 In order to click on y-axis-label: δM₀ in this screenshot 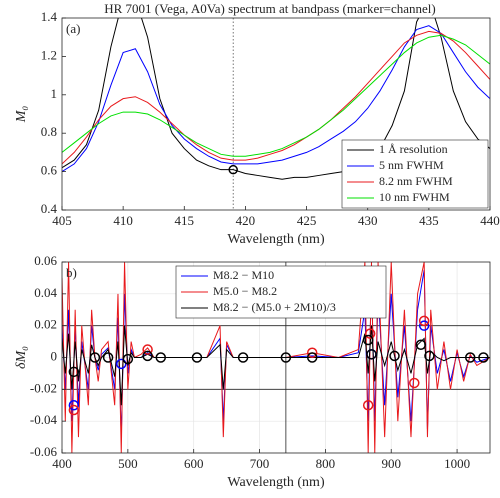, I will do `click(21, 357)`.